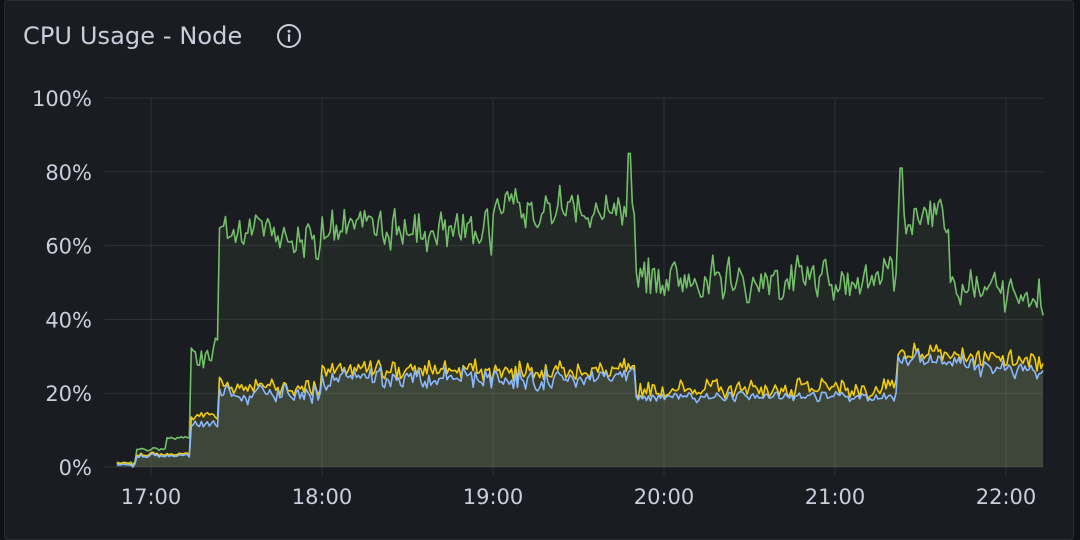 Image resolution: width=1080 pixels, height=540 pixels. What do you see at coordinates (68, 394) in the screenshot?
I see `y-tick-label: 20%` at bounding box center [68, 394].